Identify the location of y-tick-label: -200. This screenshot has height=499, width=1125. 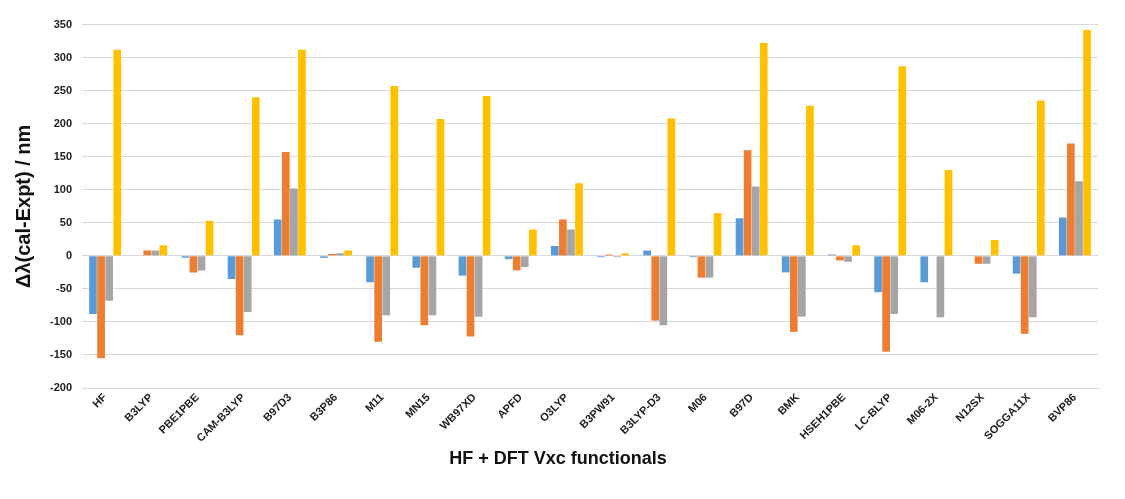
(61, 387).